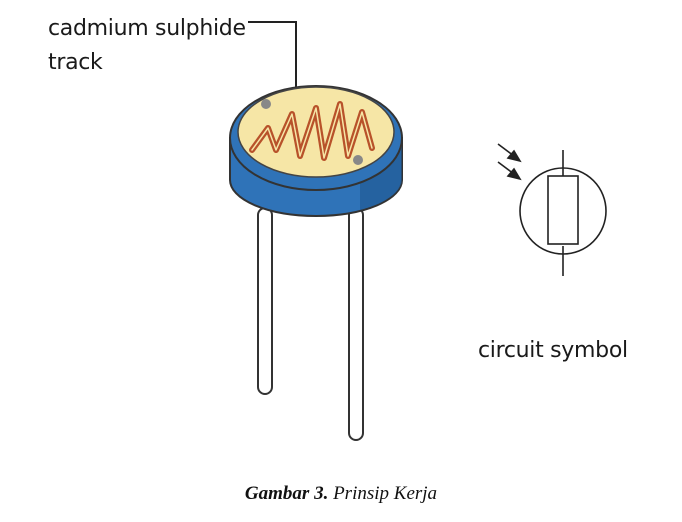  I want to click on track-label-line1: cadmium sulphide, so click(147, 28).